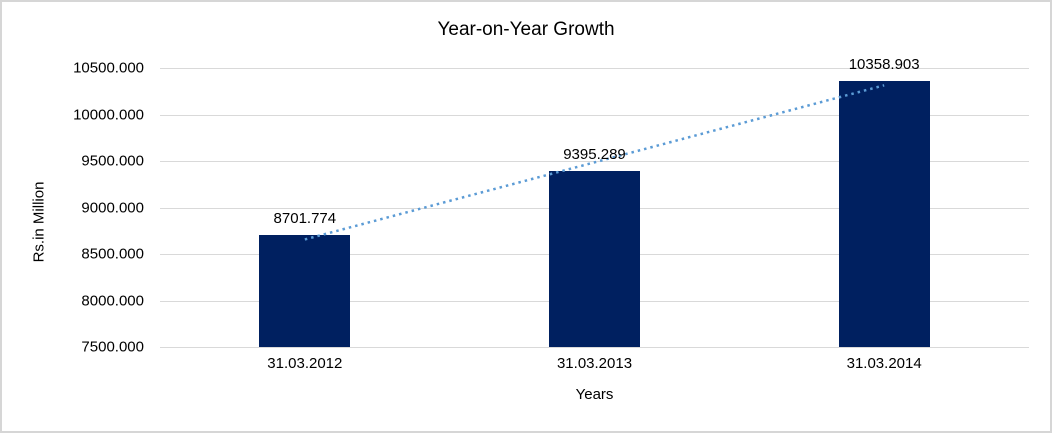 Image resolution: width=1052 pixels, height=433 pixels. Describe the element at coordinates (526, 29) in the screenshot. I see `chart-title: Year-on-Year Growth` at that location.